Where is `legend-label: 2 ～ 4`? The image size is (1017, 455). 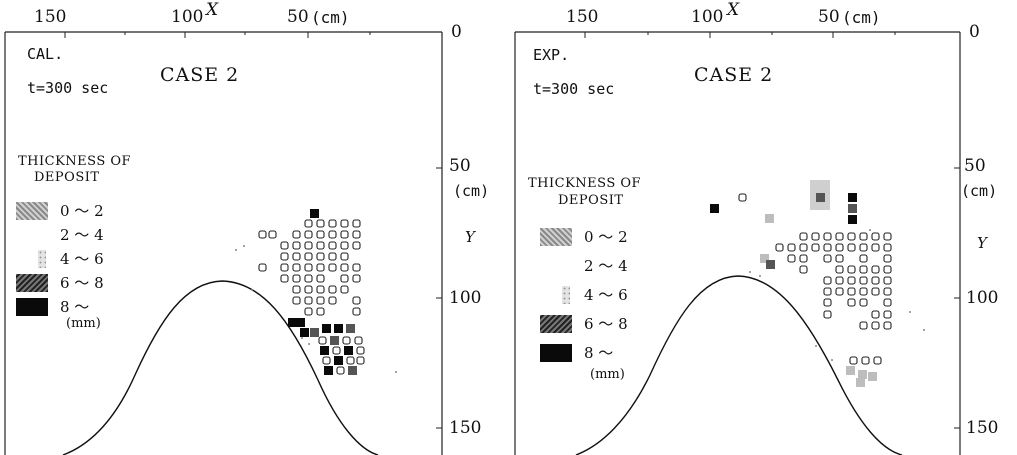
legend-label: 2 ～ 4 is located at coordinates (606, 266).